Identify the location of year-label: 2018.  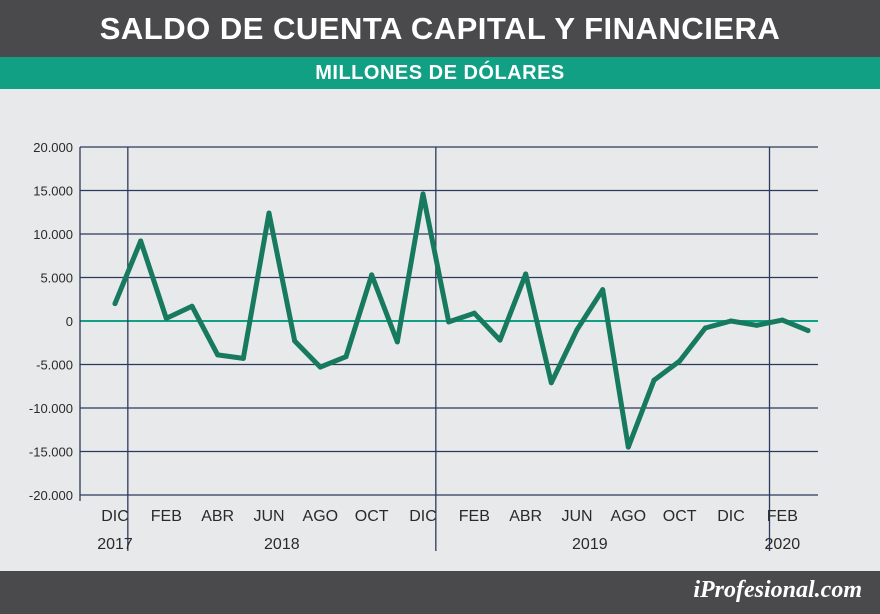
(282, 544).